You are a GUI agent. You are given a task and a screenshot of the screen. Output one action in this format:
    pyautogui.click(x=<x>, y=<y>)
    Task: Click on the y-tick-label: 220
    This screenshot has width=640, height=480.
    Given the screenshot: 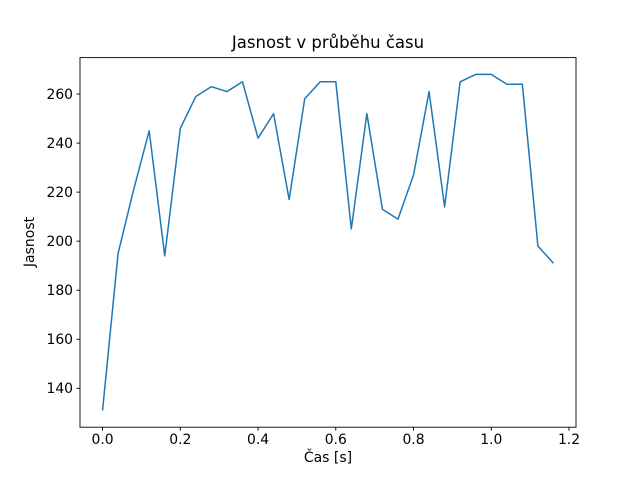 What is the action you would take?
    pyautogui.click(x=59, y=193)
    